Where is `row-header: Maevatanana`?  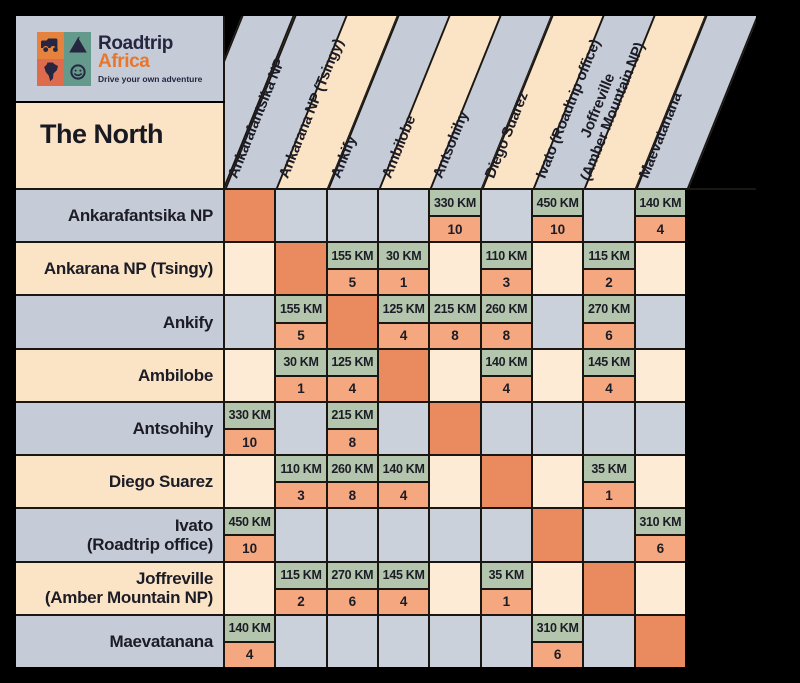
row-header: Maevatanana is located at coordinates (119, 641).